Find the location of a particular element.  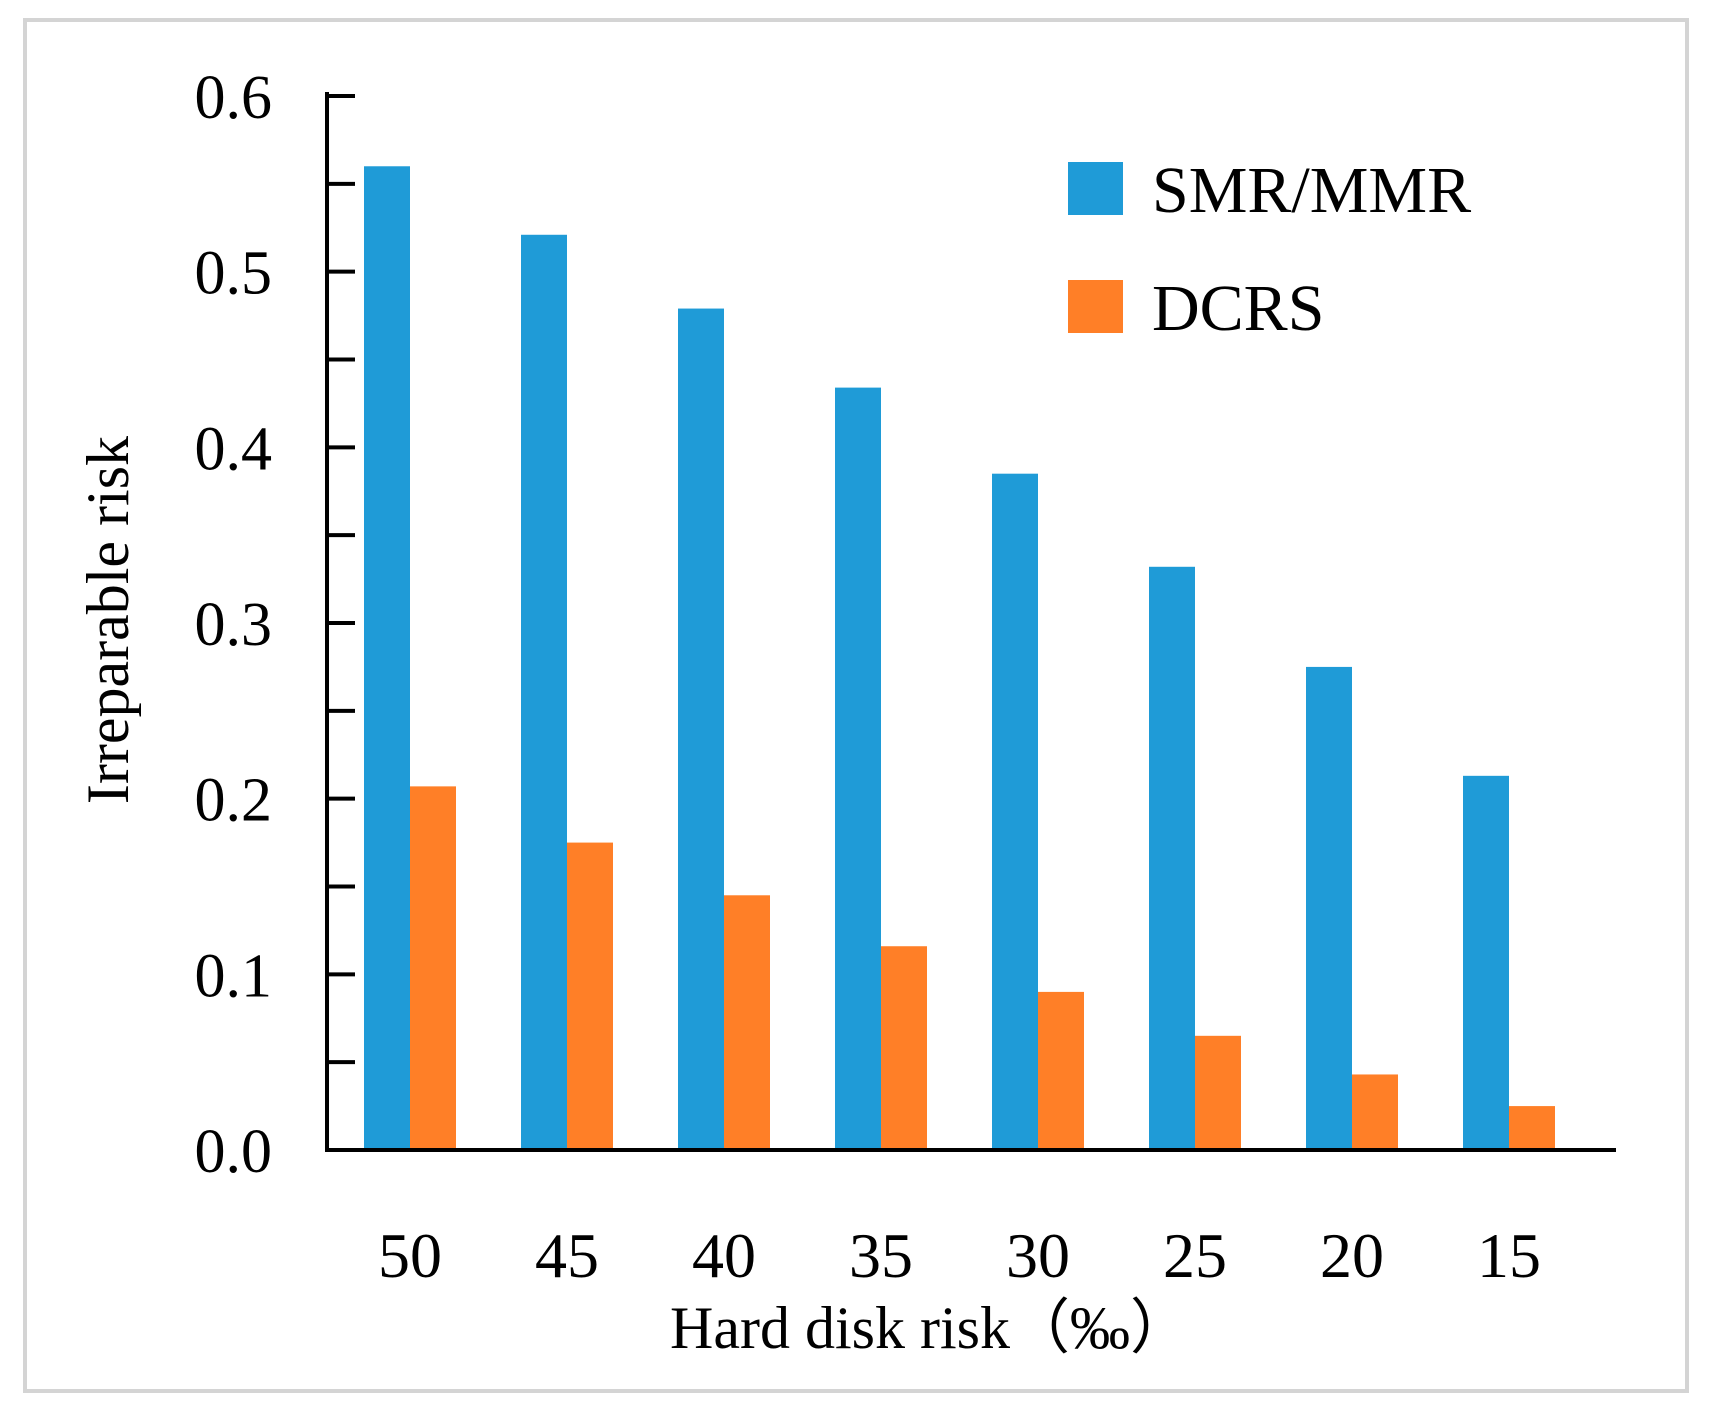

x-tick-label: 40 is located at coordinates (724, 1255).